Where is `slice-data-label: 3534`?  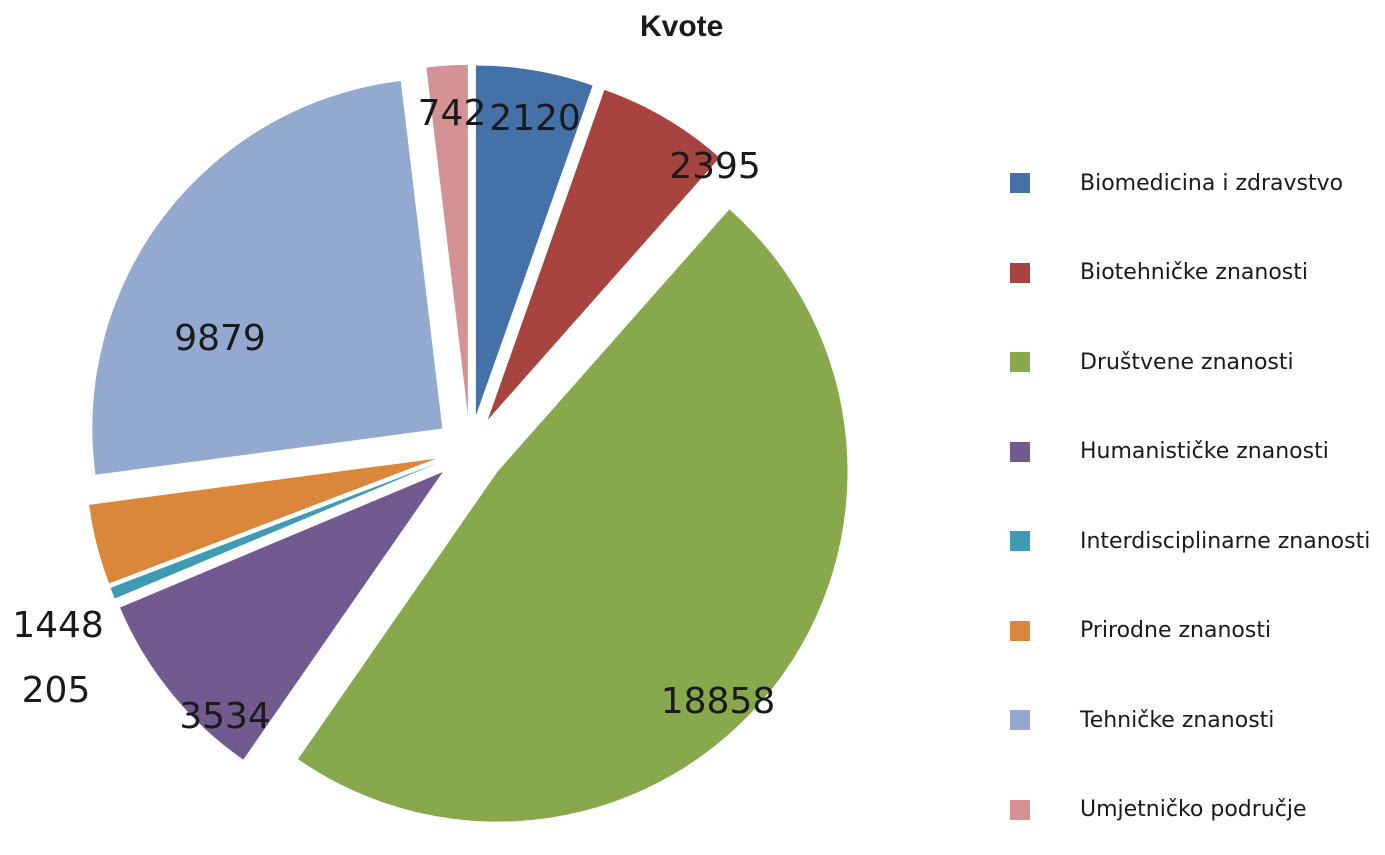 slice-data-label: 3534 is located at coordinates (225, 716).